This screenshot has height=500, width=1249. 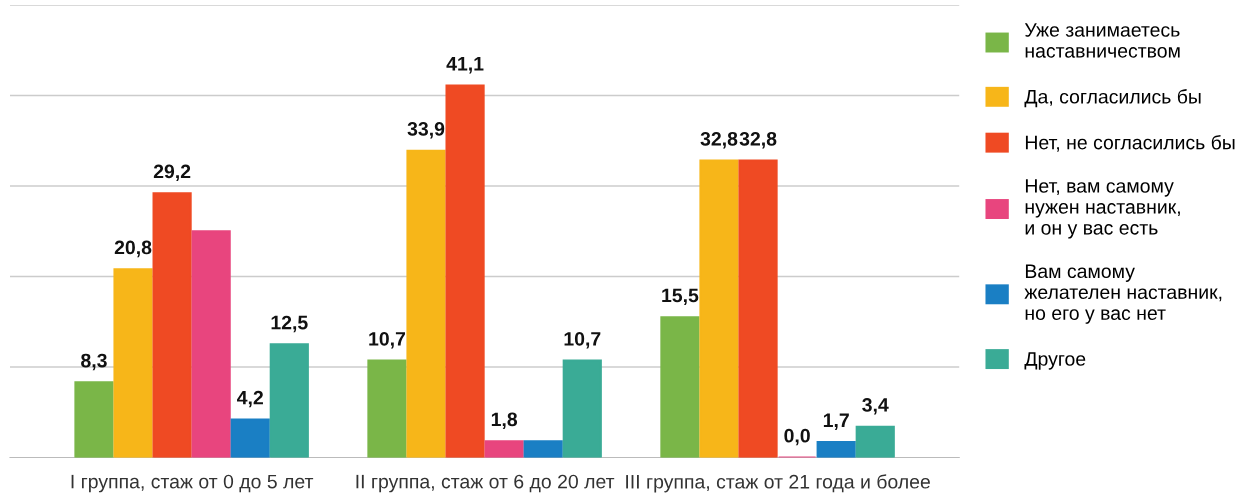 I want to click on legend-label: Нет, вам самому нужен наставник, и он у вас есть, so click(x=1102, y=209).